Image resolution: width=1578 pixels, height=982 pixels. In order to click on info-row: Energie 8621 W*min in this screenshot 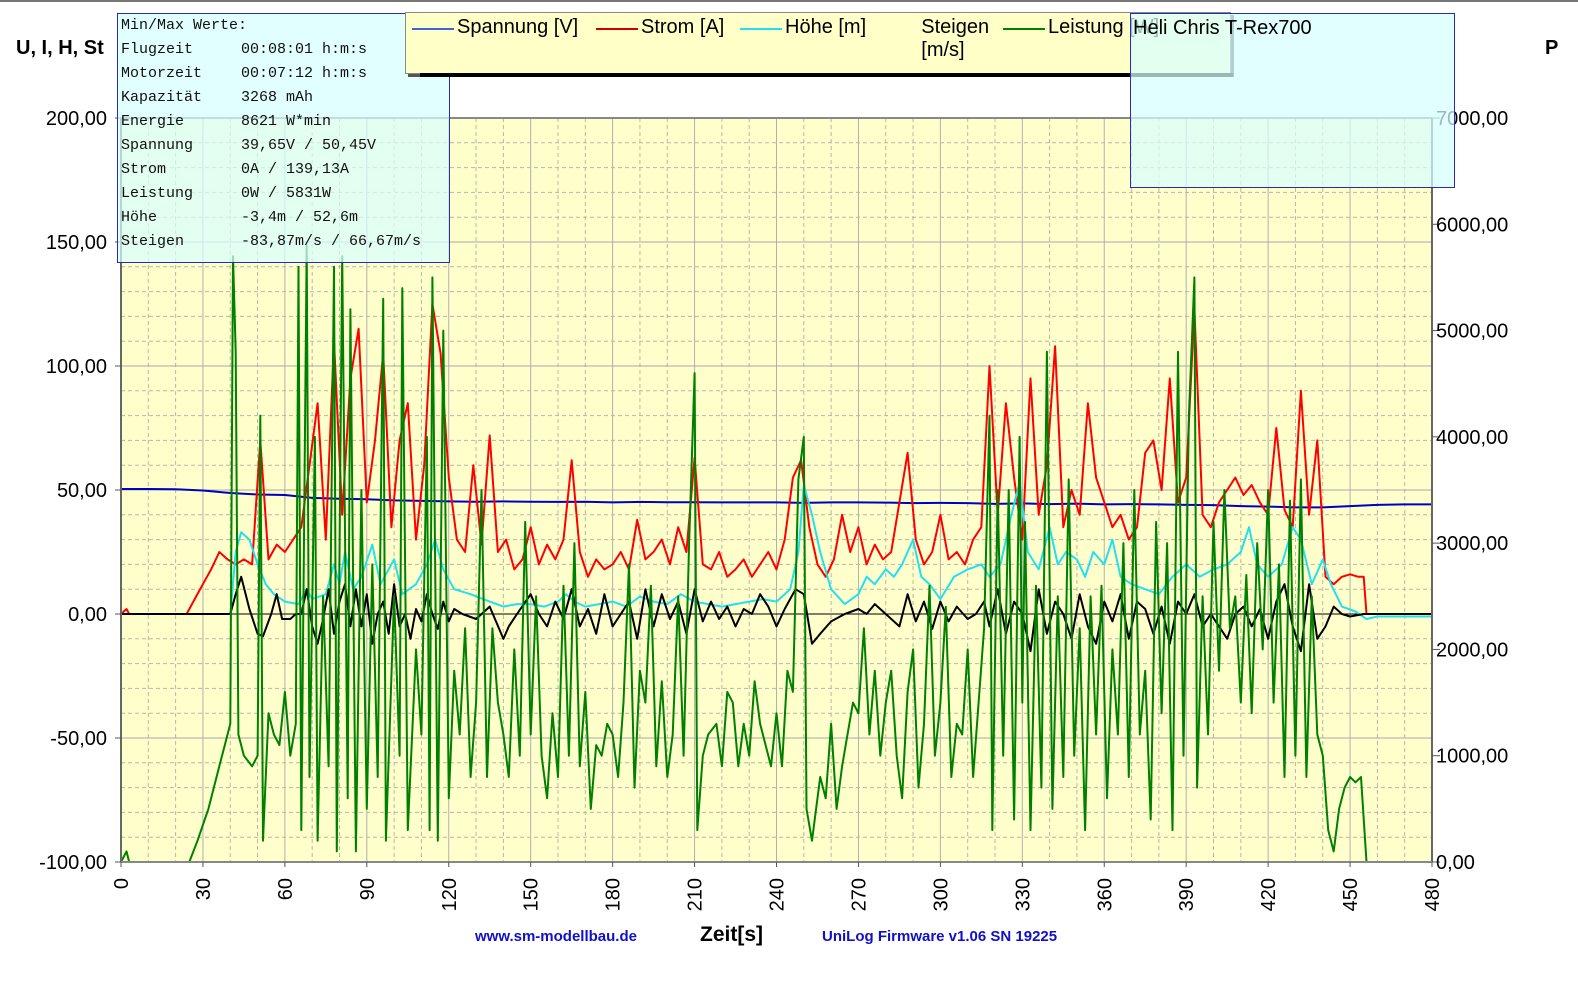, I will do `click(226, 125)`.